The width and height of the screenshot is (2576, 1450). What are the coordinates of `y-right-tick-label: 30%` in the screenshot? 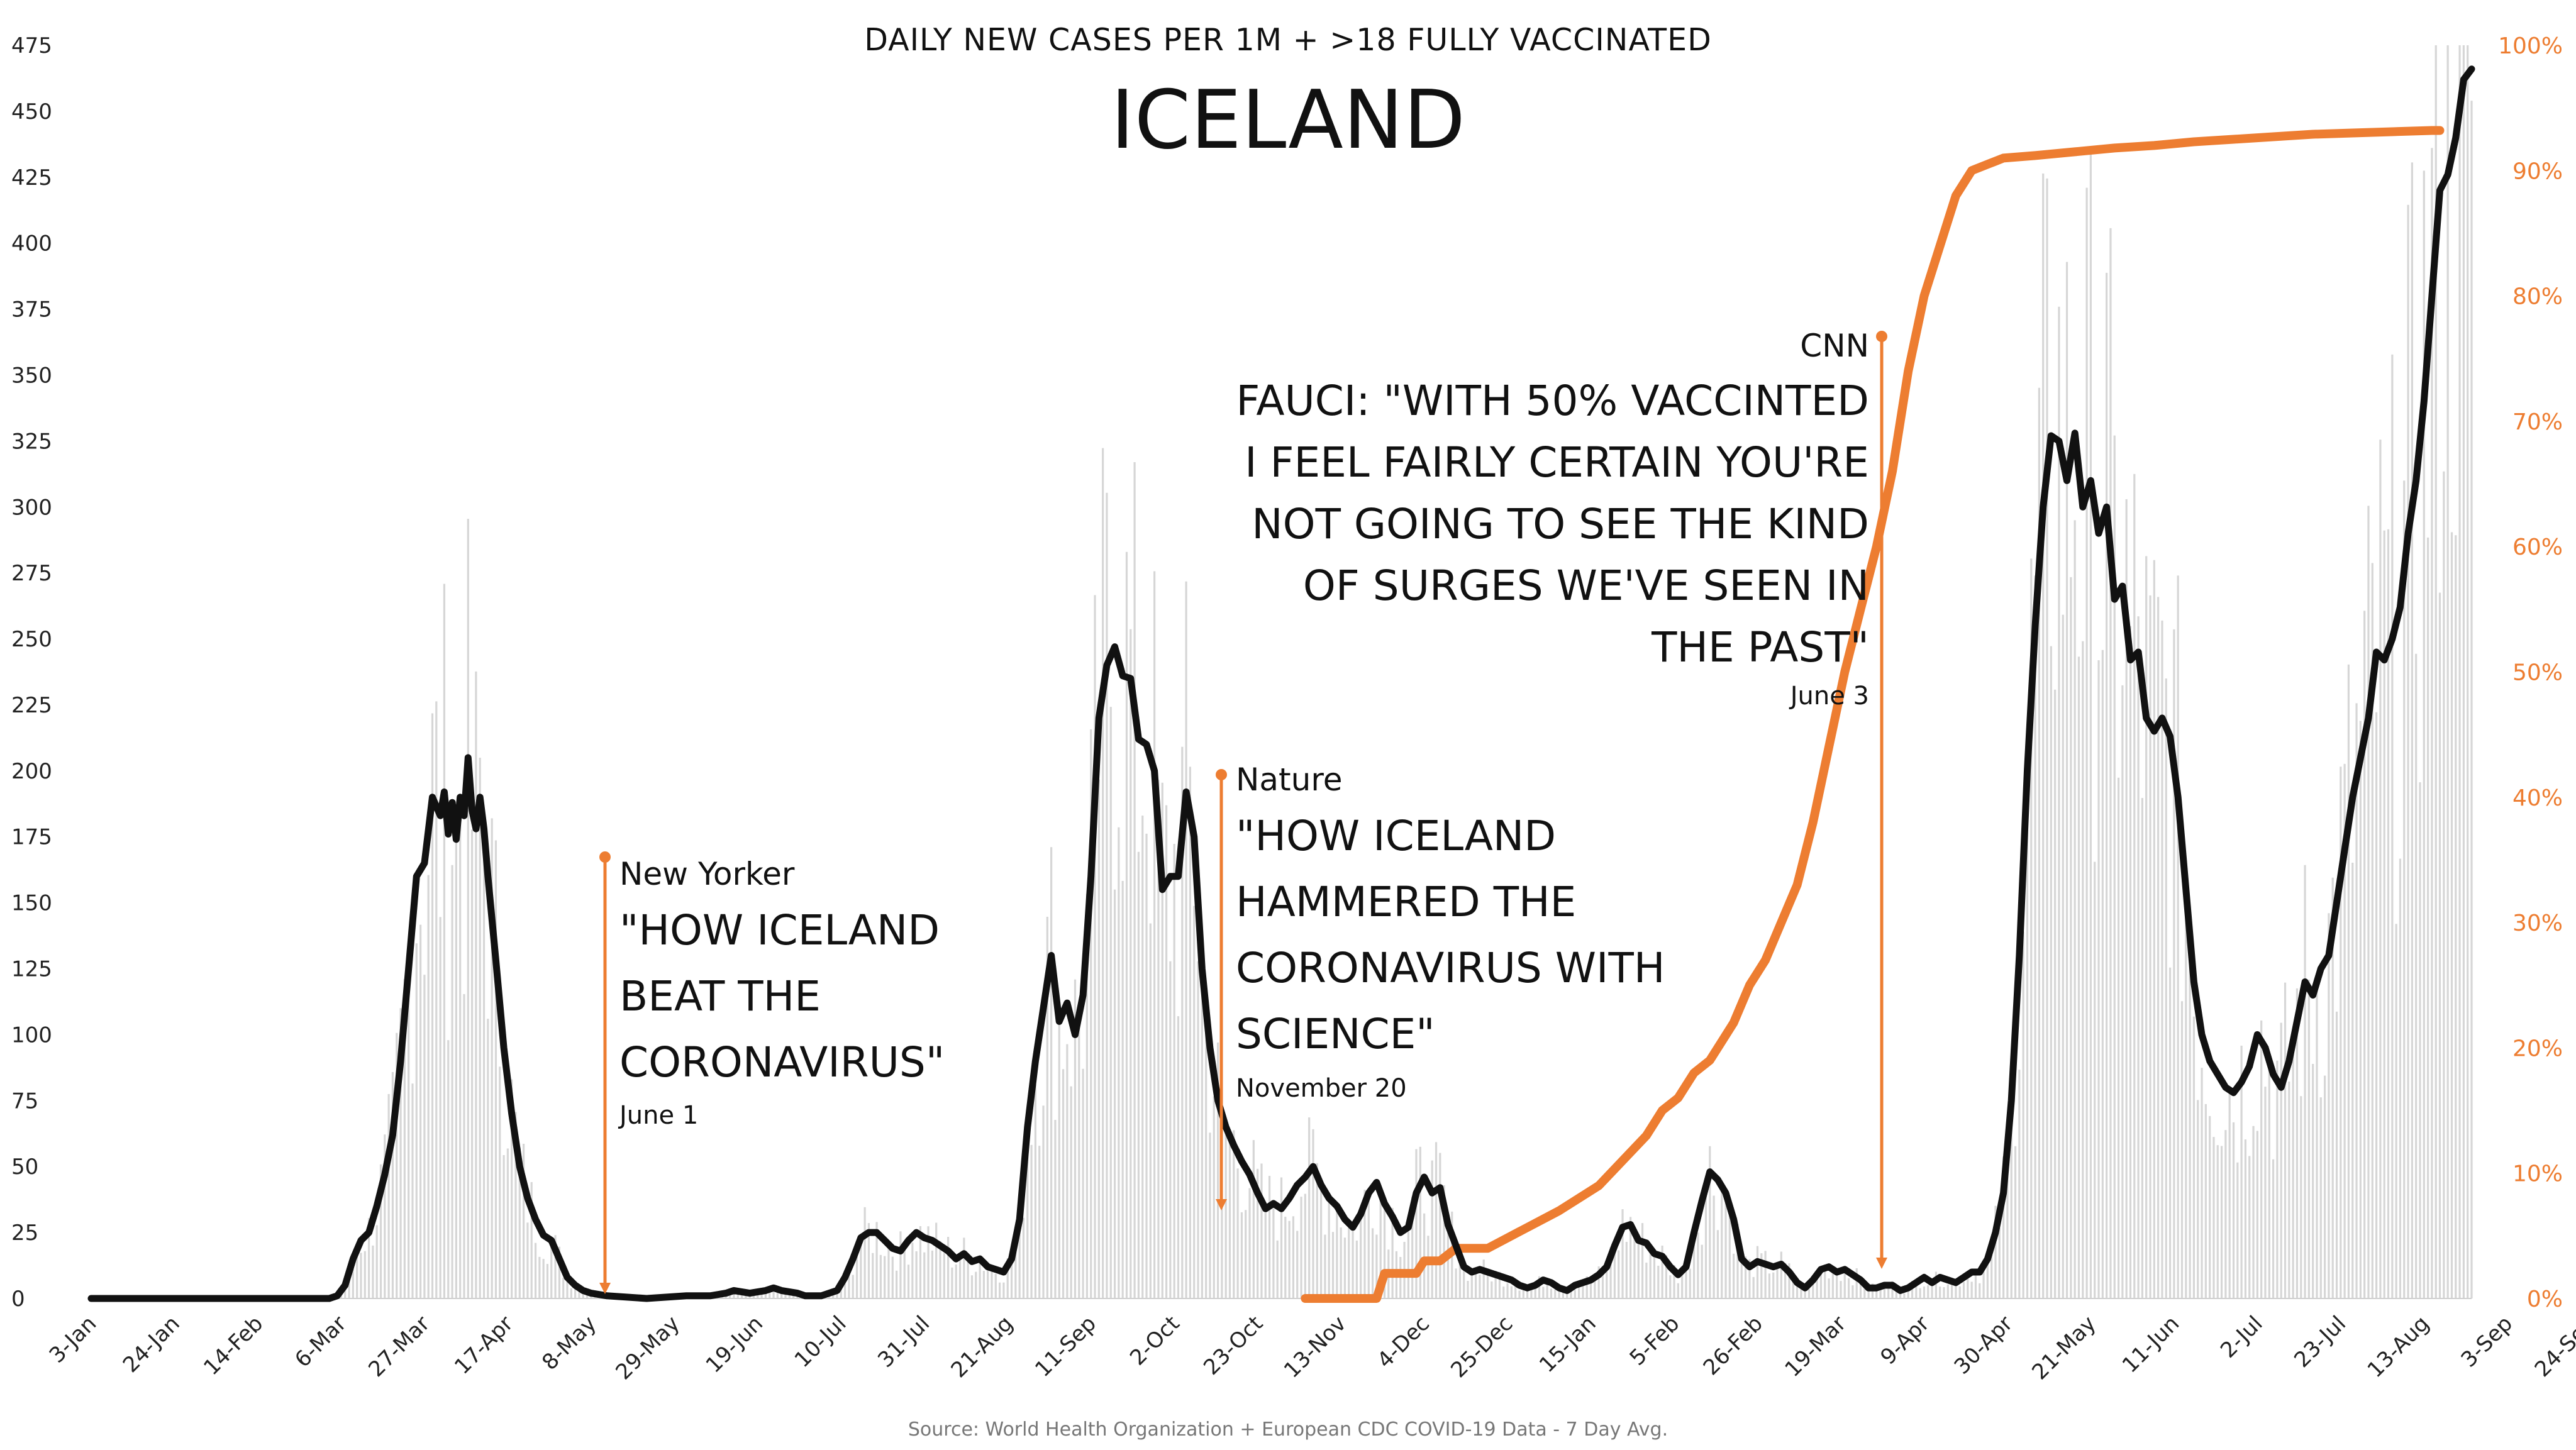 It's located at (2537, 923).